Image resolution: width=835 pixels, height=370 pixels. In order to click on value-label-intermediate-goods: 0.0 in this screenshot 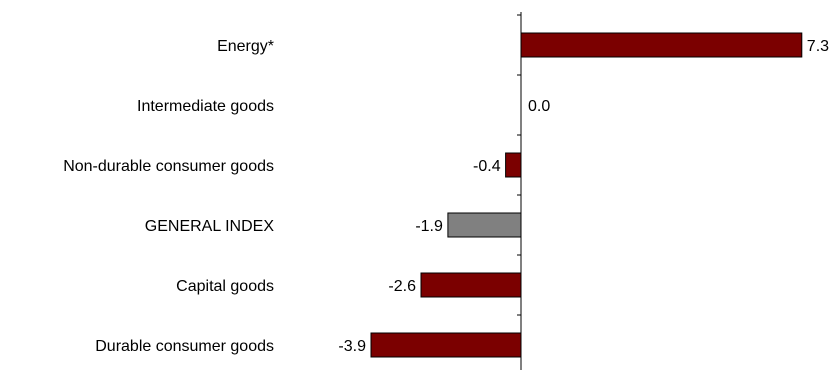, I will do `click(539, 106)`.